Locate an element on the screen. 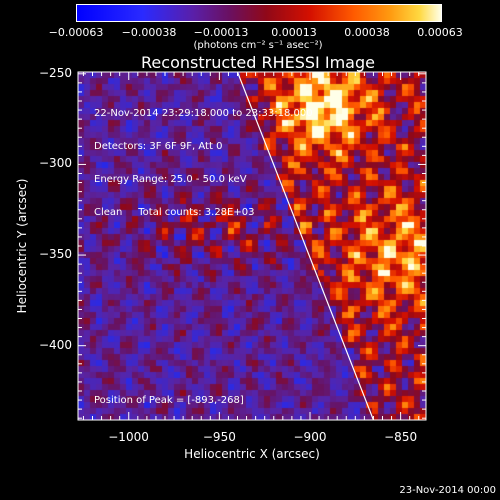 This screenshot has height=500, width=500. info-line: Energy Range: 25.0 - 50.0 keV is located at coordinates (170, 179).